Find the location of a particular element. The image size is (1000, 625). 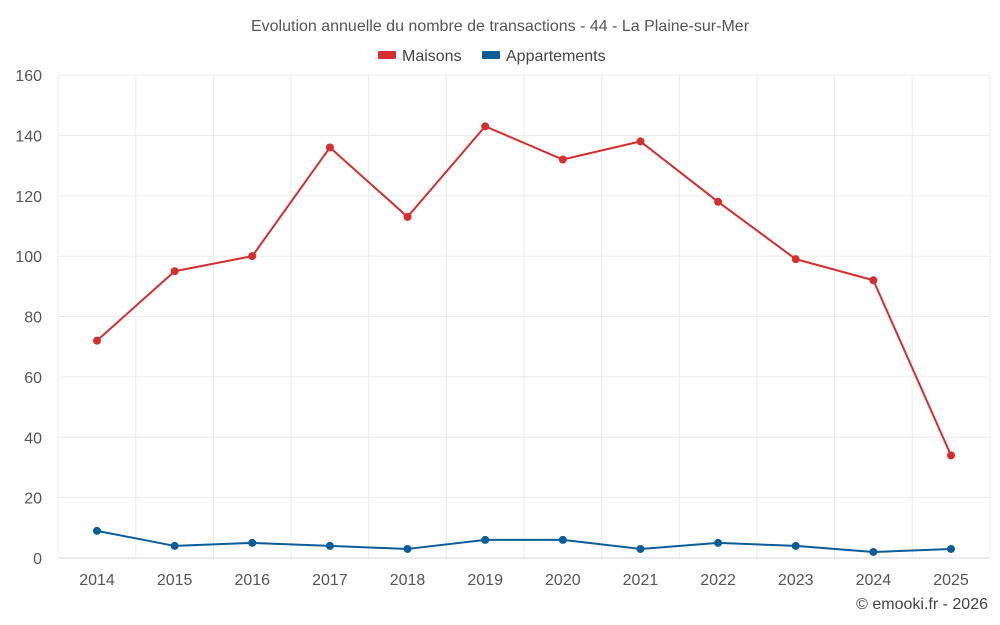

x-tick-label-2022: 2022 is located at coordinates (718, 580).